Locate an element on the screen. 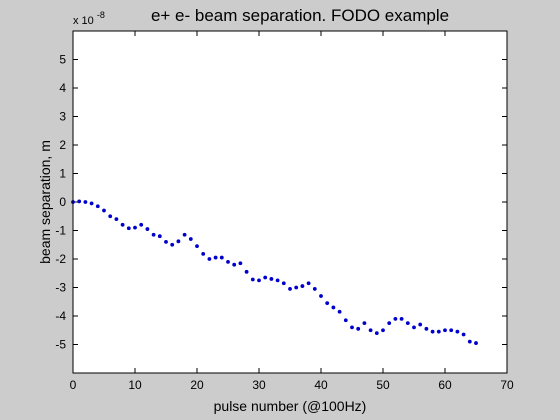 This screenshot has height=420, width=560. y-axis-multiplier: x 10 -8 is located at coordinates (89, 18).